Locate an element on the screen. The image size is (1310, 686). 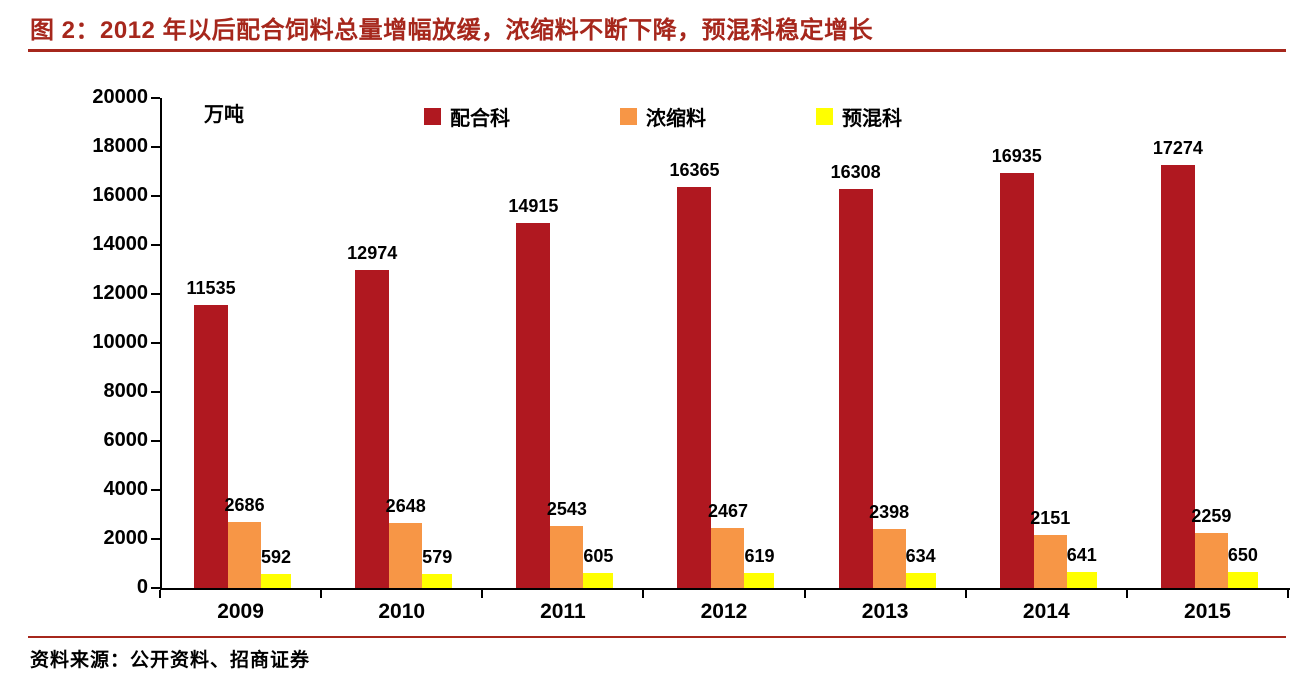
x-axis-labels: 2009 2010 2011 2012 2013 2014 2015 is located at coordinates (724, 612).